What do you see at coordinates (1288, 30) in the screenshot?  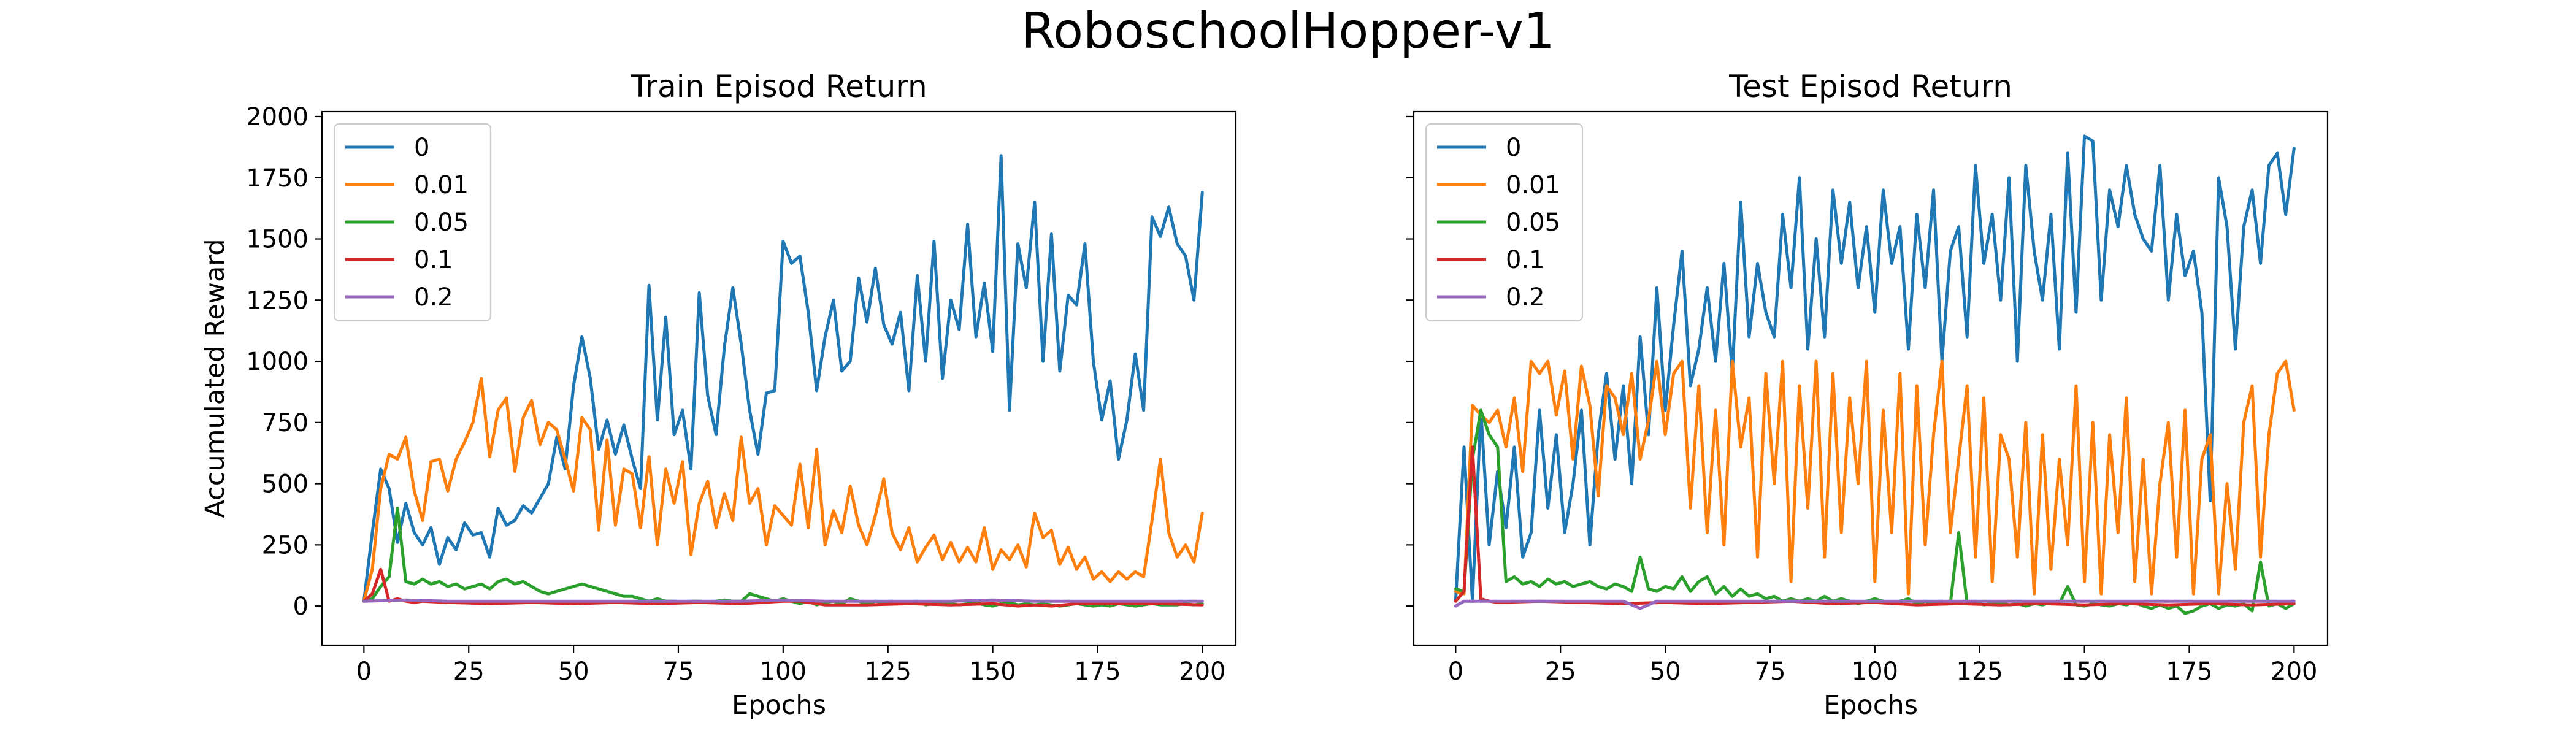 I see `figure-title: RoboschoolHopper-v1` at bounding box center [1288, 30].